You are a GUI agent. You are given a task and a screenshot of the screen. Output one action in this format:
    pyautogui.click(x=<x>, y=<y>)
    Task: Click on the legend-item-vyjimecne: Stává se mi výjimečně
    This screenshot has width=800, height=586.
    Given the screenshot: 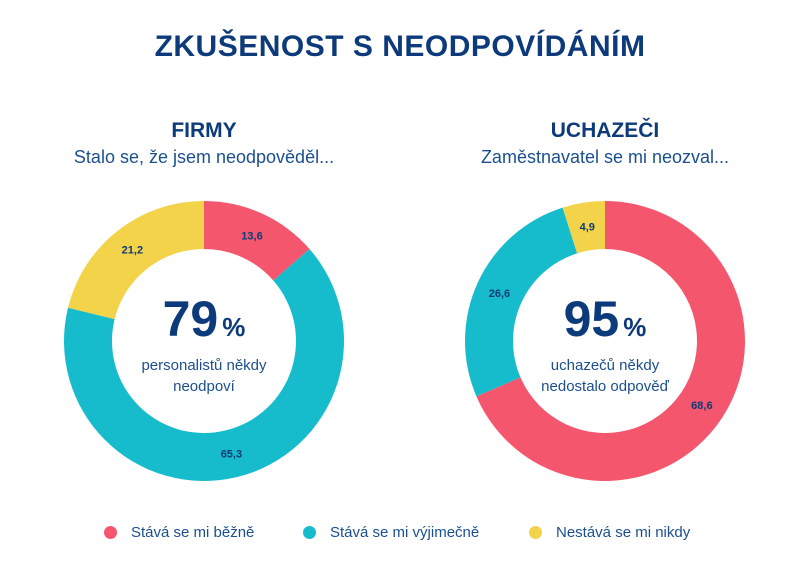 What is the action you would take?
    pyautogui.click(x=391, y=532)
    